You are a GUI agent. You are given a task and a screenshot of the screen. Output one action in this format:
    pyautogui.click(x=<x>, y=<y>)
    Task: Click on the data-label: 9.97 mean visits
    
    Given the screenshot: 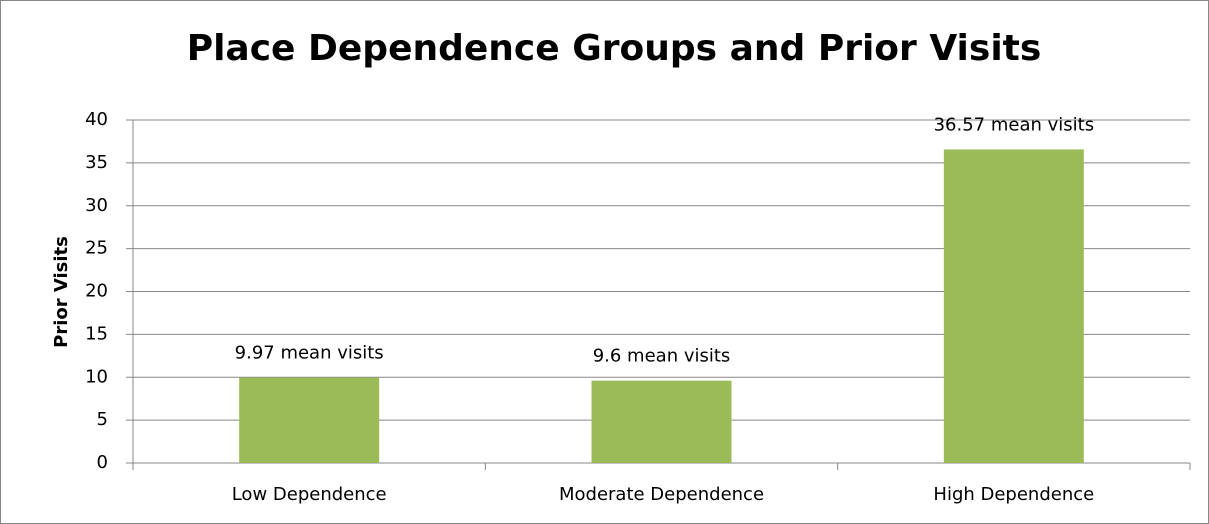 What is the action you would take?
    pyautogui.click(x=309, y=353)
    